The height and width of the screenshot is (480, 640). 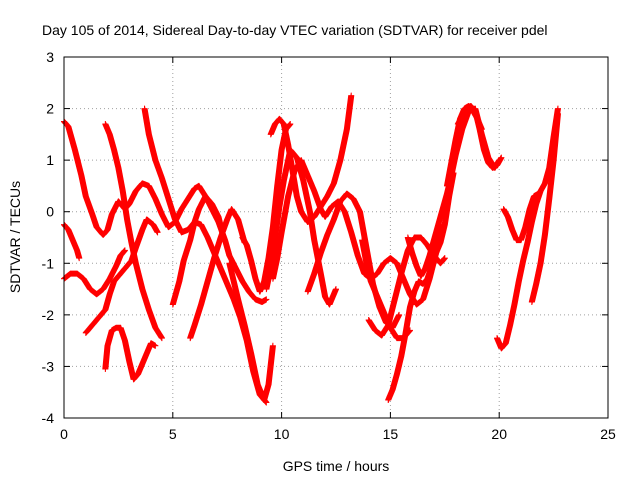 What do you see at coordinates (48, 418) in the screenshot?
I see `y-tick-label: -4` at bounding box center [48, 418].